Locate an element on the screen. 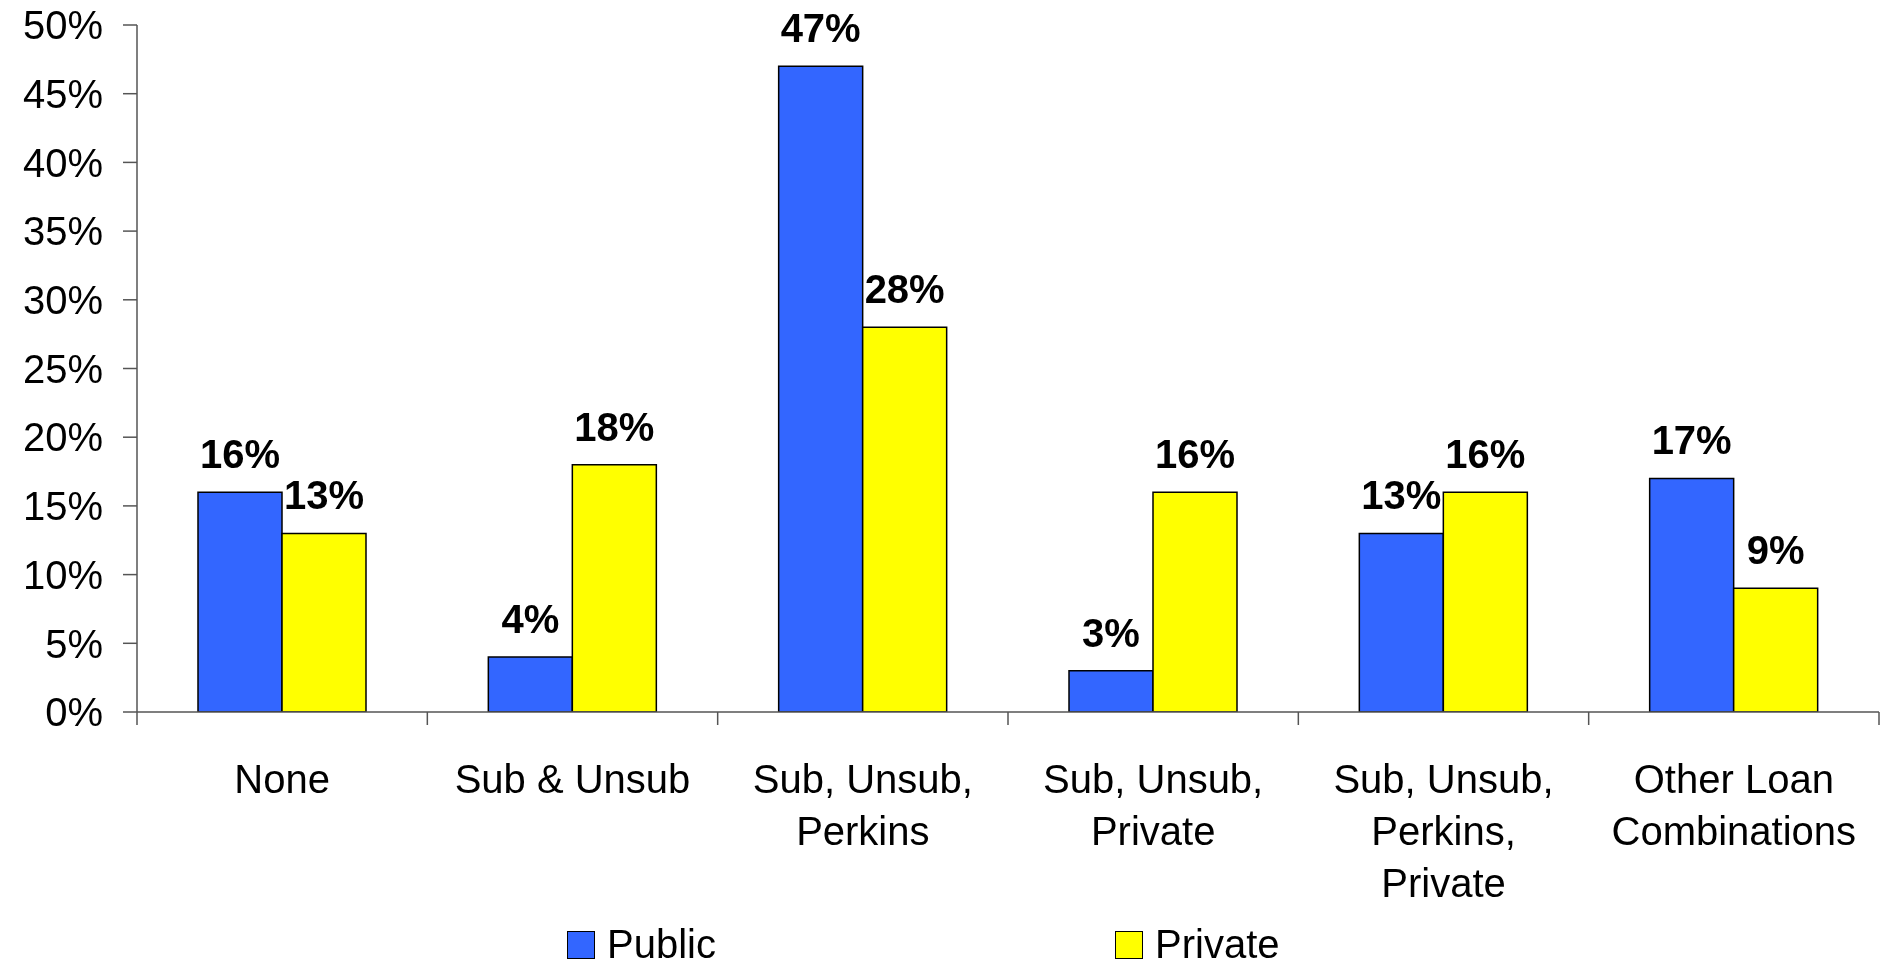 The height and width of the screenshot is (967, 1886). data-label: 17% is located at coordinates (1691, 440).